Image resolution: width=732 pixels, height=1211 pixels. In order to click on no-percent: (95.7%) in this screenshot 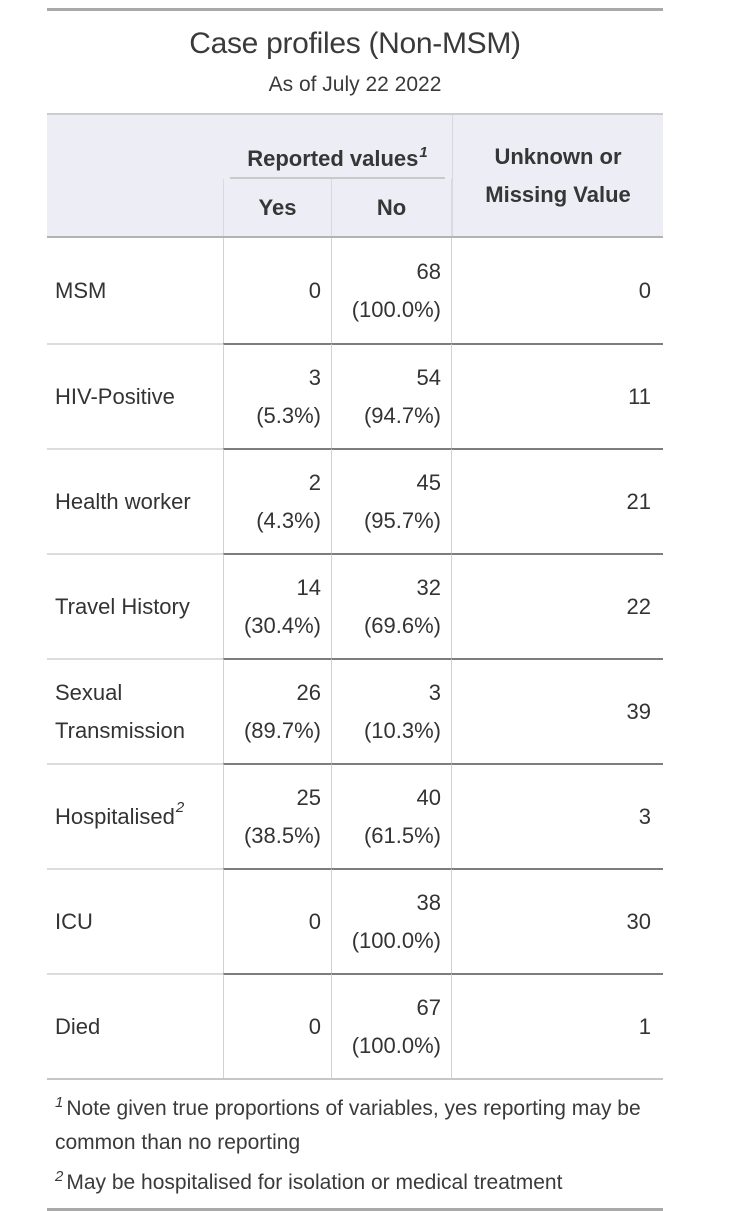, I will do `click(402, 520)`.